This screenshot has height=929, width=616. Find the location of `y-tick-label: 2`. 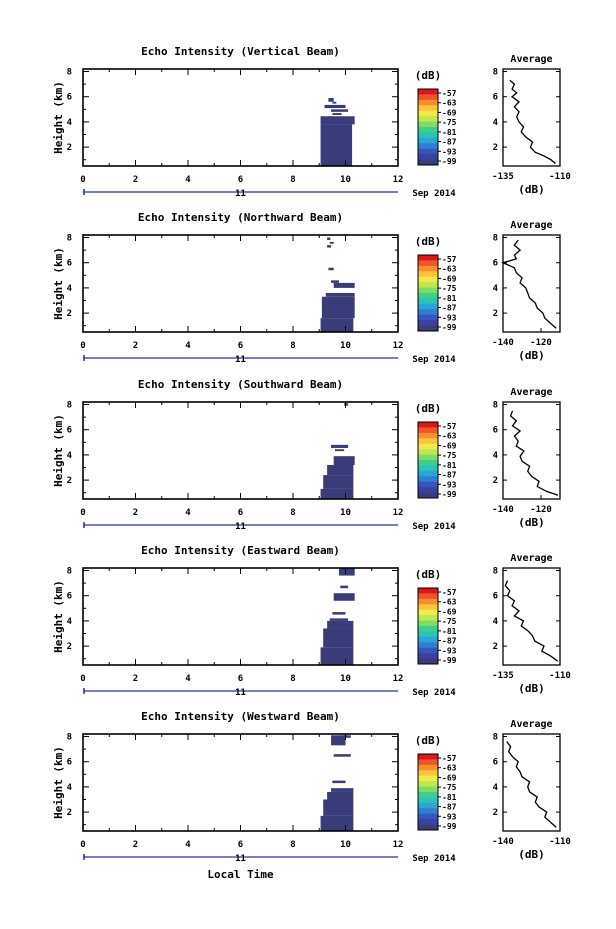

y-tick-label: 2 is located at coordinates (69, 314).